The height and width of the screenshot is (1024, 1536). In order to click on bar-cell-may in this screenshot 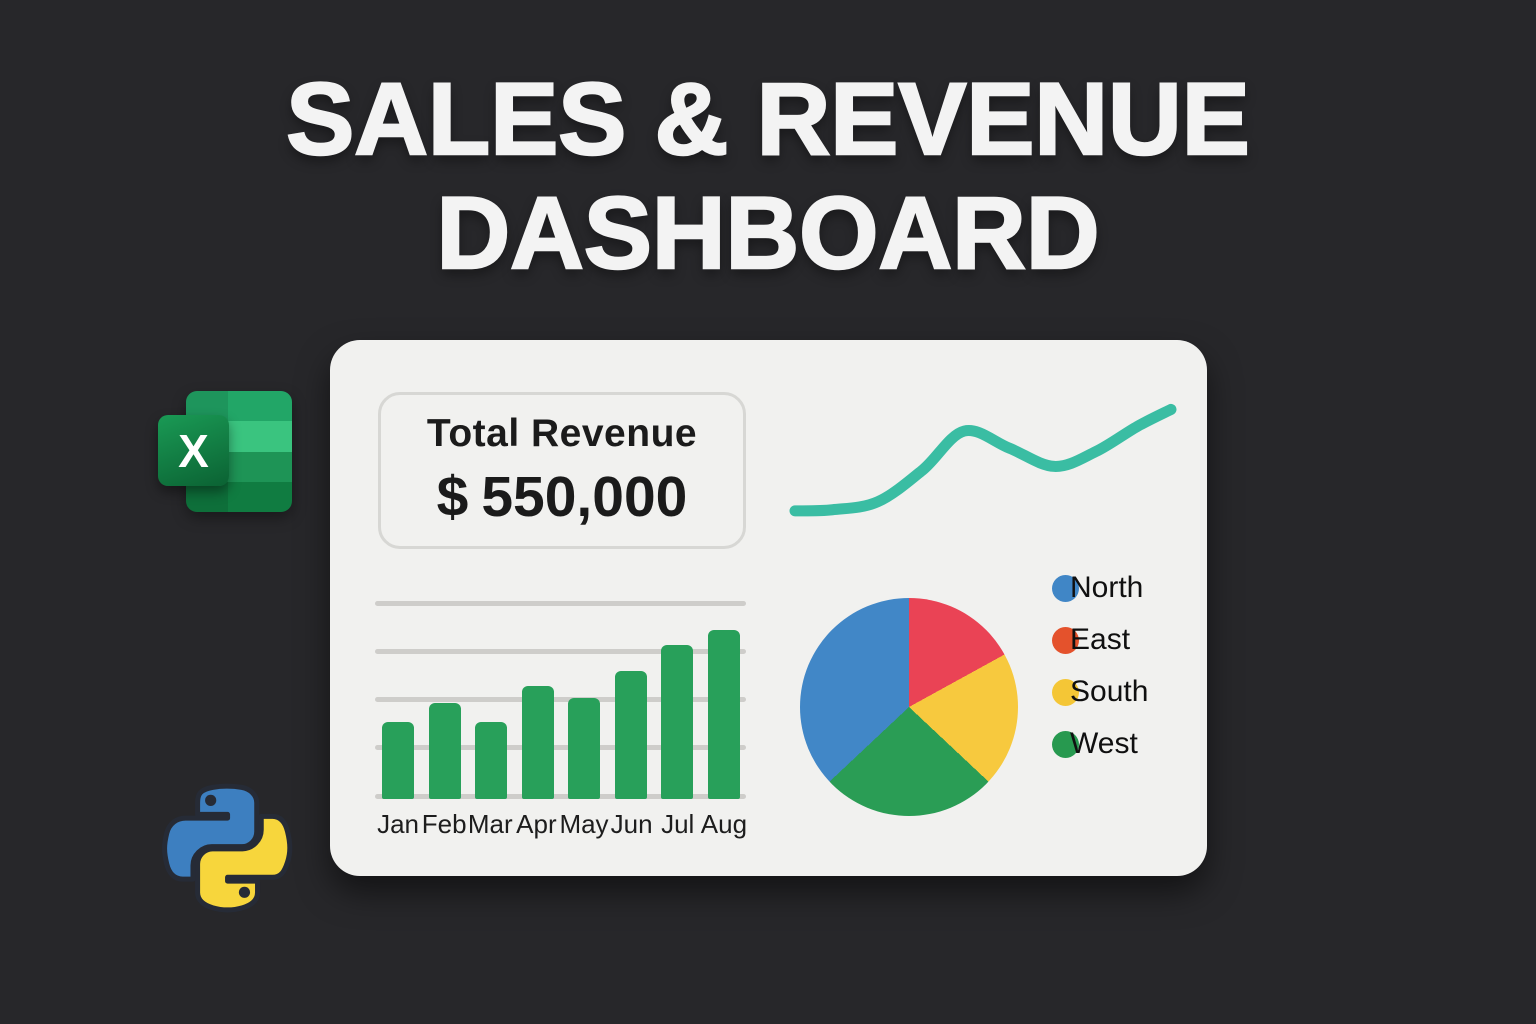, I will do `click(584, 701)`.